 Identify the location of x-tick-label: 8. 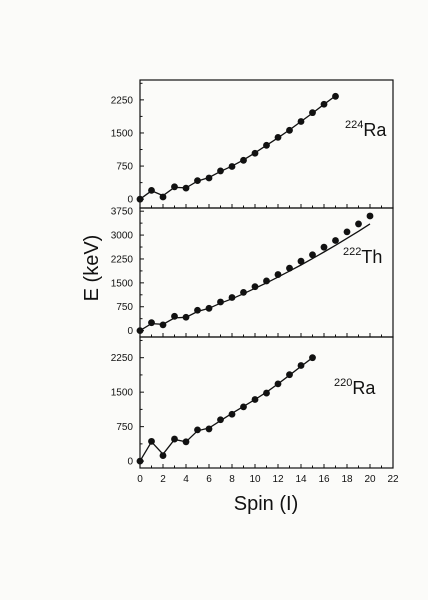
(232, 479).